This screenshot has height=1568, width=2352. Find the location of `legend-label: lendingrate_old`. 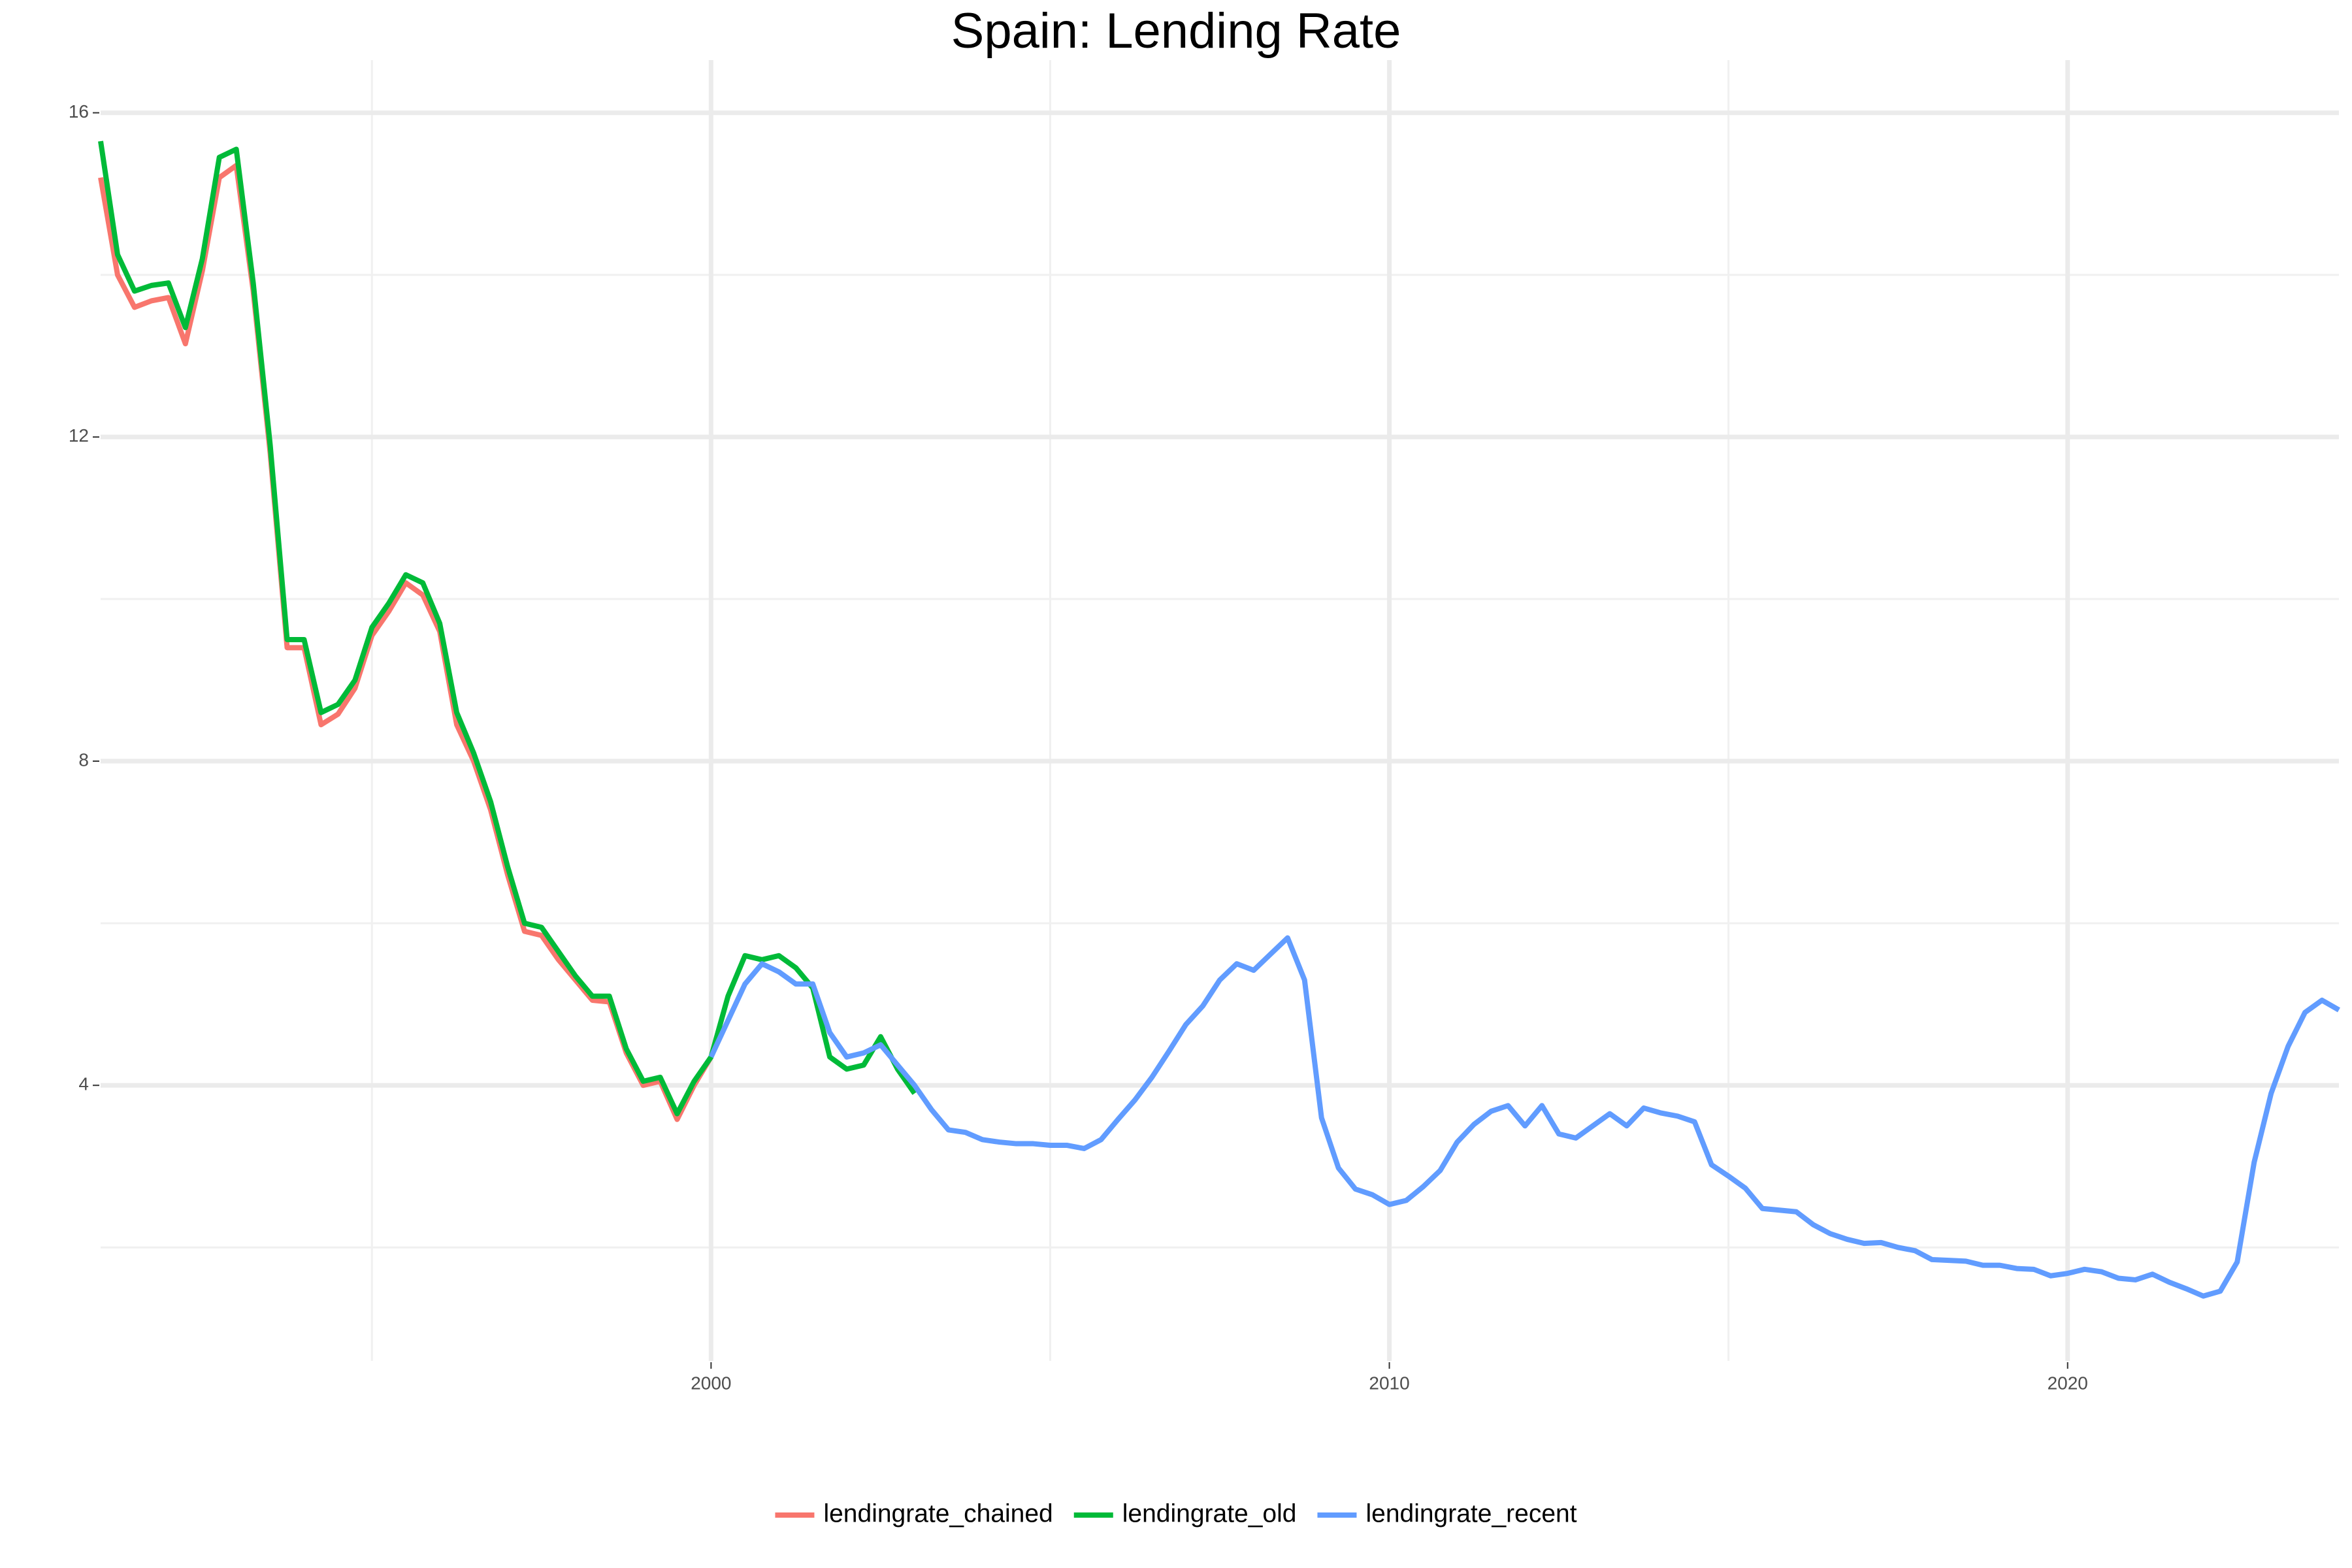

legend-label: lendingrate_old is located at coordinates (1209, 1513).